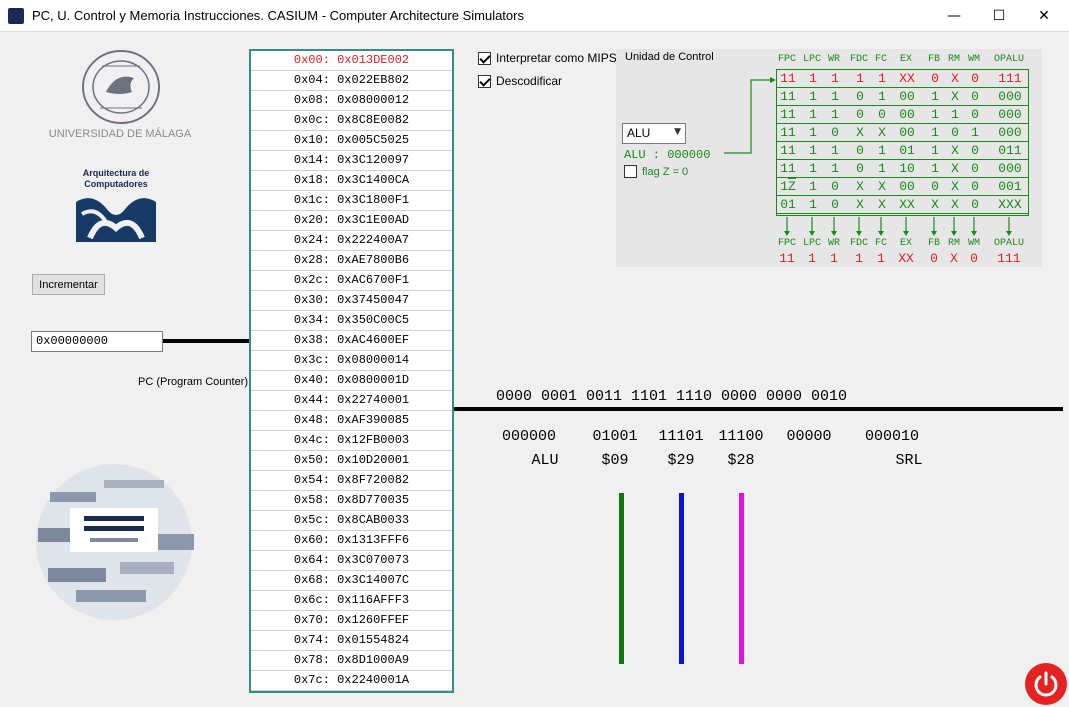 The height and width of the screenshot is (707, 1069). I want to click on flag-z-checkbox, so click(630, 171).